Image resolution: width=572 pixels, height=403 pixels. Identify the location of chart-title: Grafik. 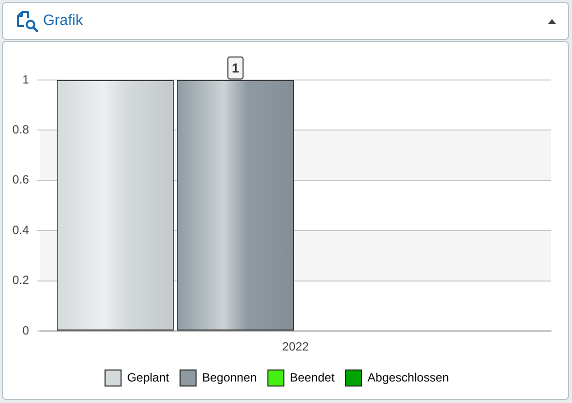
(63, 21).